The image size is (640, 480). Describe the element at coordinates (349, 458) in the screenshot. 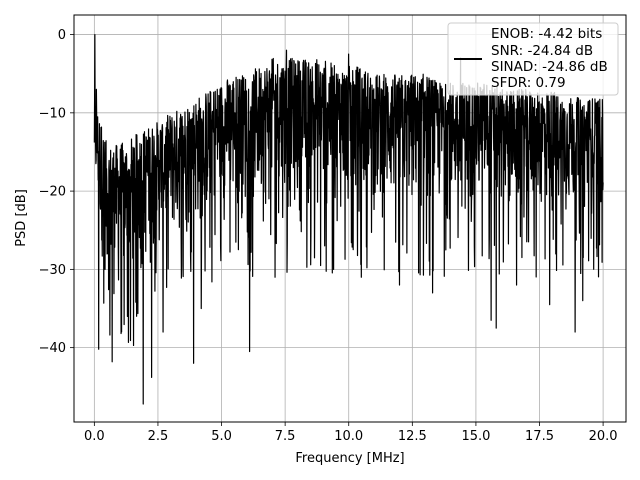

I see `x-axis-label: Frequency [MHz]` at that location.